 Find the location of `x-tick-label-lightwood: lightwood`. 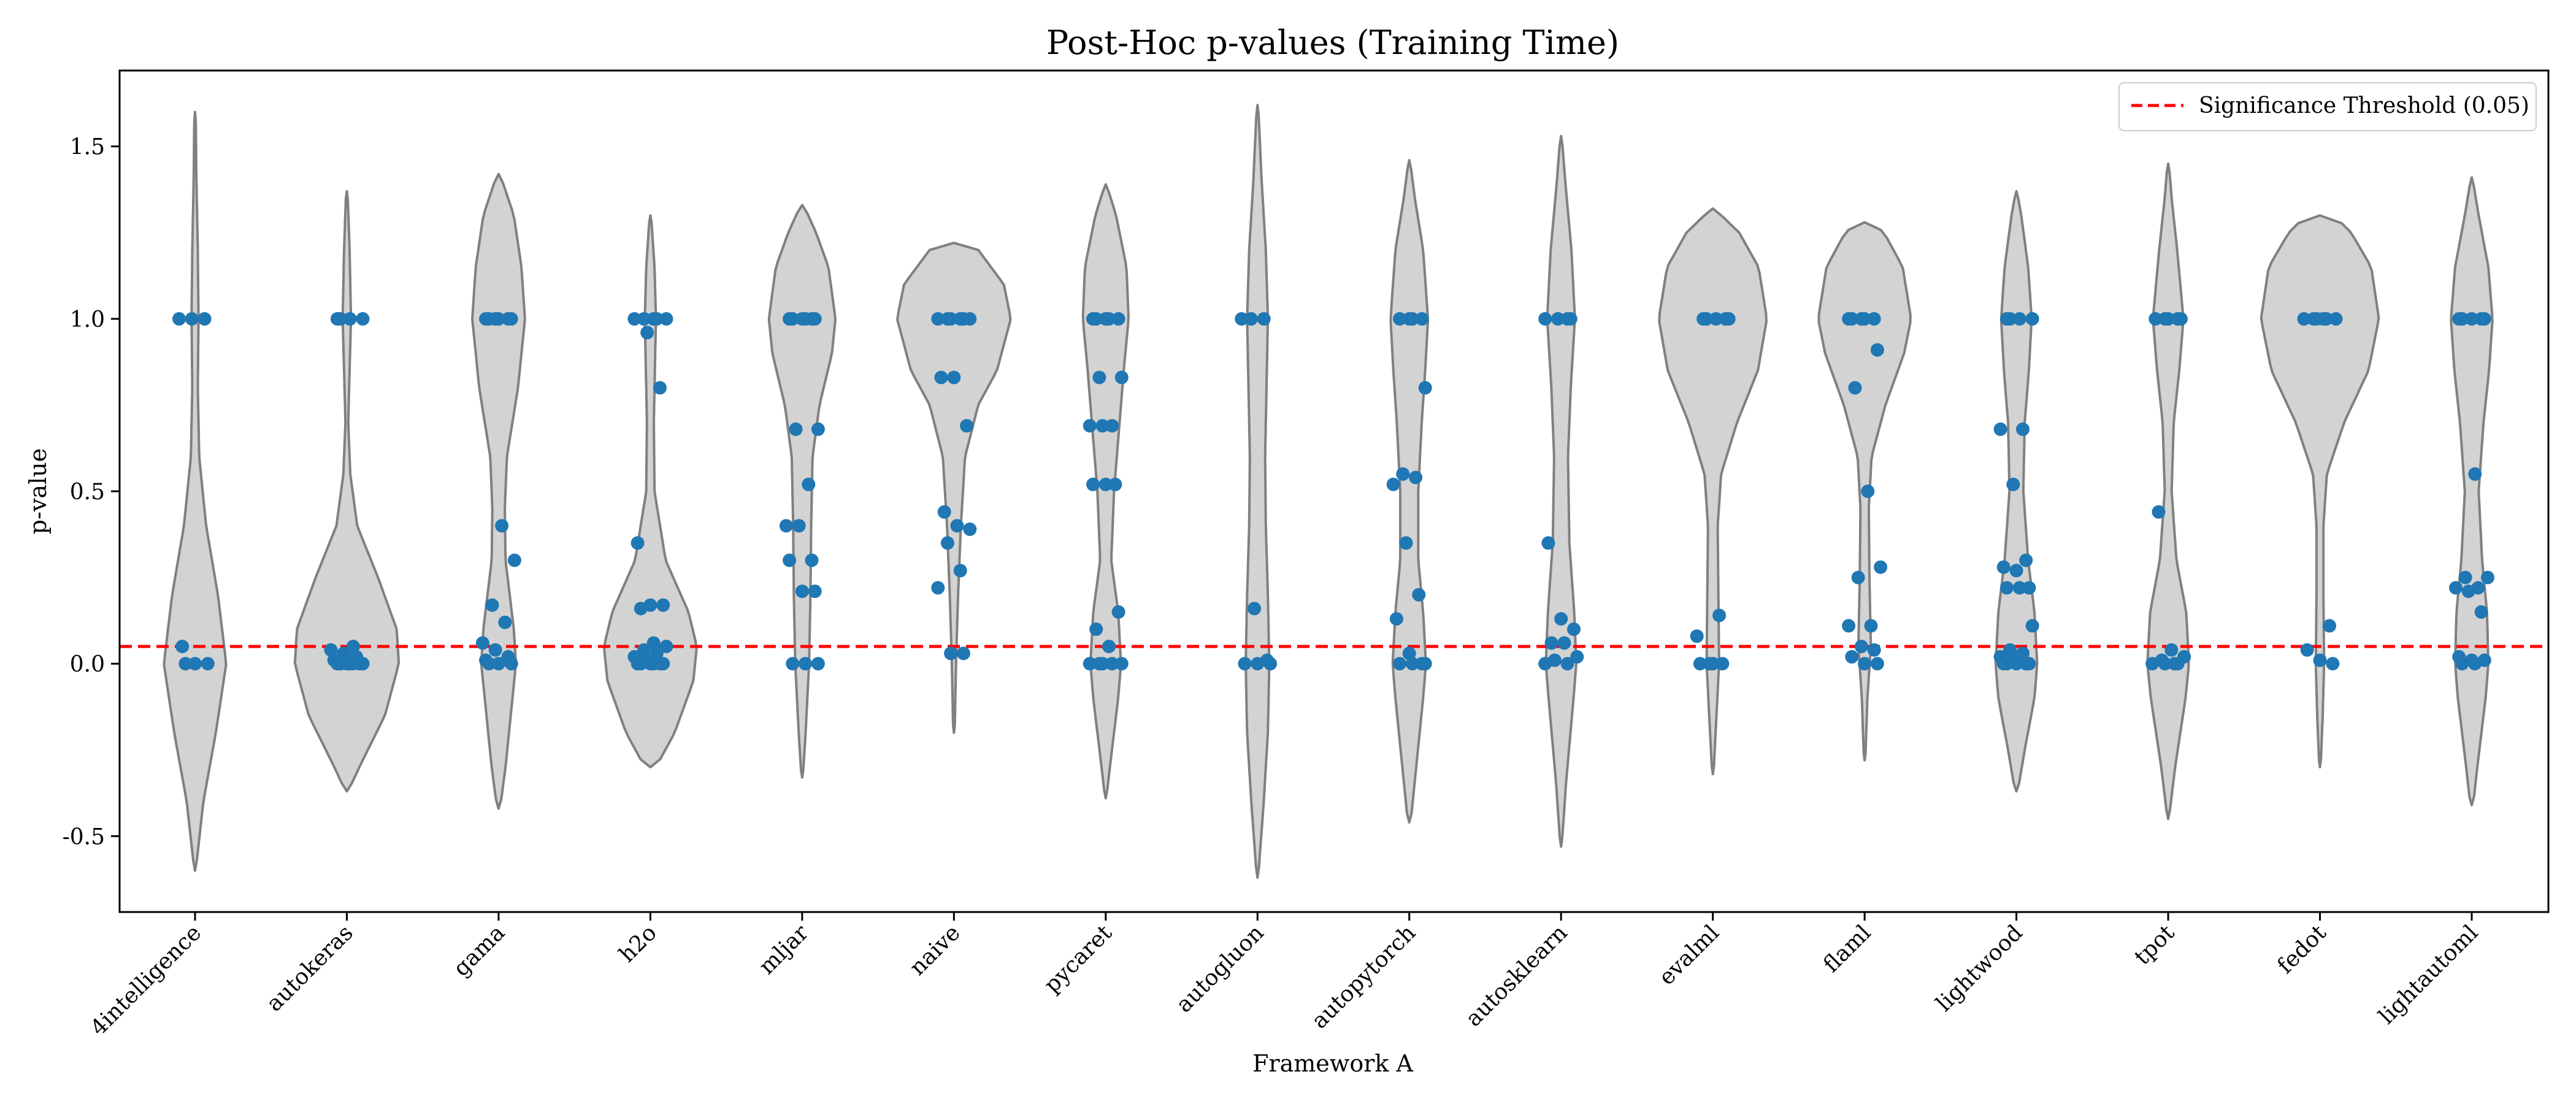

x-tick-label-lightwood: lightwood is located at coordinates (1979, 968).